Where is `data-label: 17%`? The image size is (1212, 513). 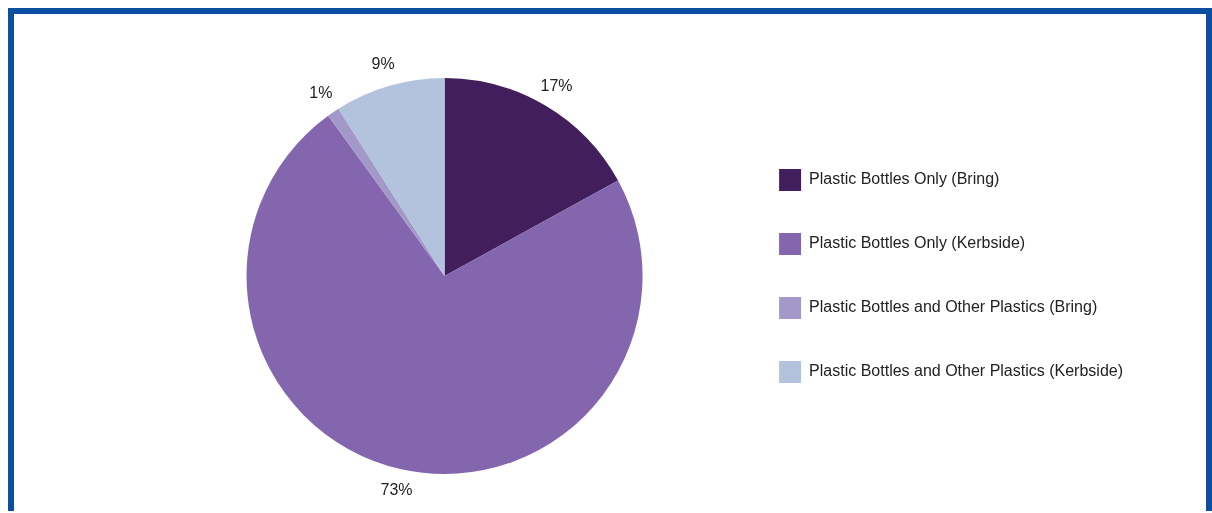 data-label: 17% is located at coordinates (556, 86).